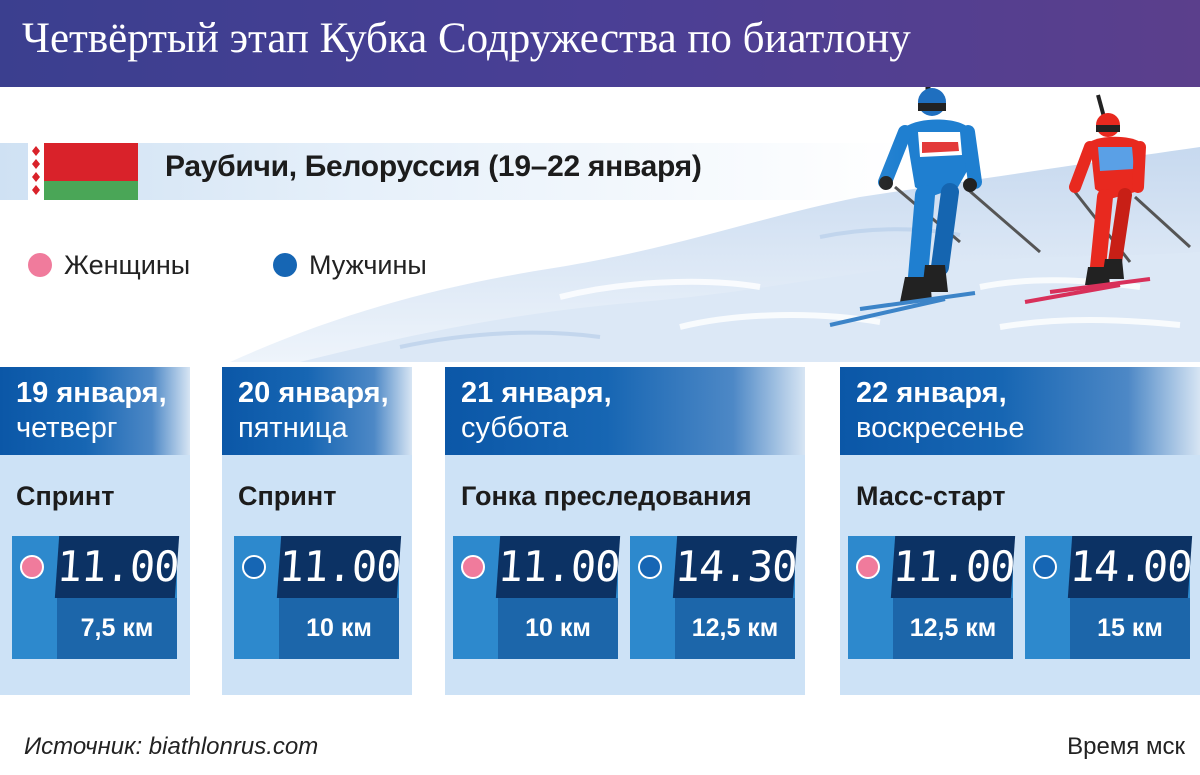 Image resolution: width=1200 pixels, height=775 pixels. I want to click on legend-women-label: Женщины, so click(127, 264).